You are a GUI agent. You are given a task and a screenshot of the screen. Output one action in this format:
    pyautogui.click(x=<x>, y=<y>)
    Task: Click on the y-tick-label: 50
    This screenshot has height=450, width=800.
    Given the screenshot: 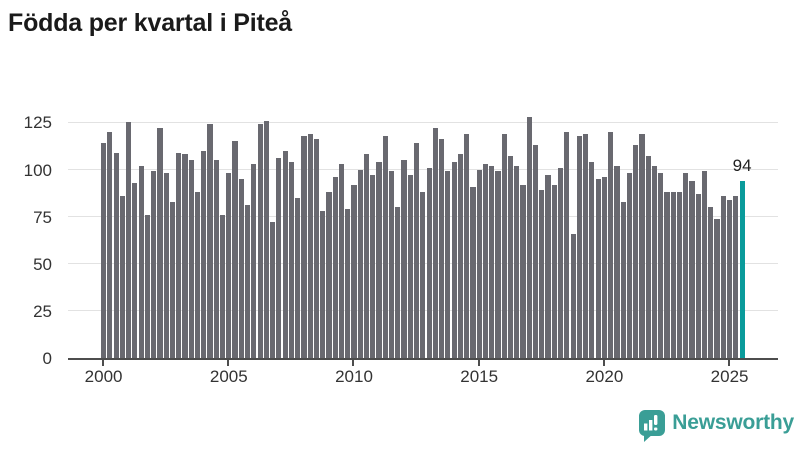 What is the action you would take?
    pyautogui.click(x=42, y=264)
    